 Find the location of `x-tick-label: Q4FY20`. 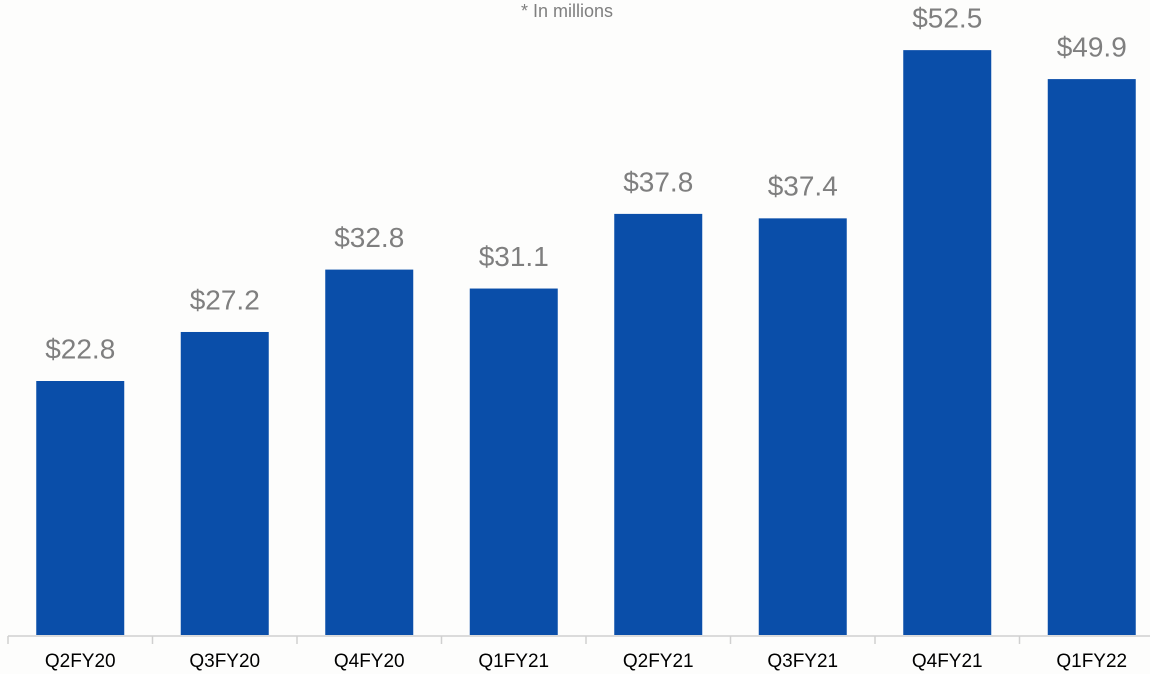

x-tick-label: Q4FY20 is located at coordinates (369, 661).